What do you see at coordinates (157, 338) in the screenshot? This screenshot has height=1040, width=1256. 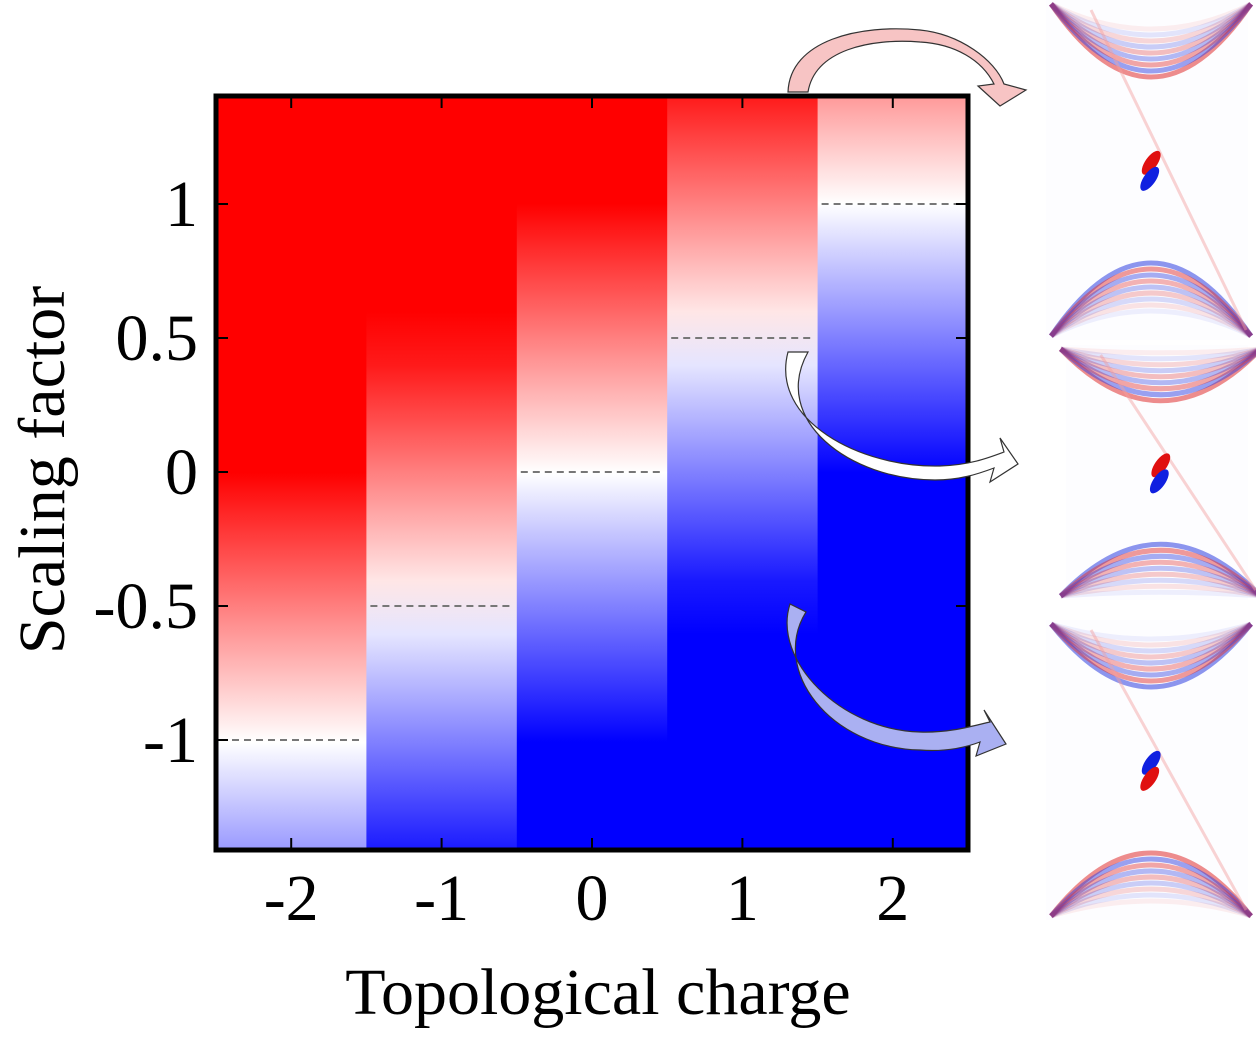 I see `y-tick-label: 0.5` at bounding box center [157, 338].